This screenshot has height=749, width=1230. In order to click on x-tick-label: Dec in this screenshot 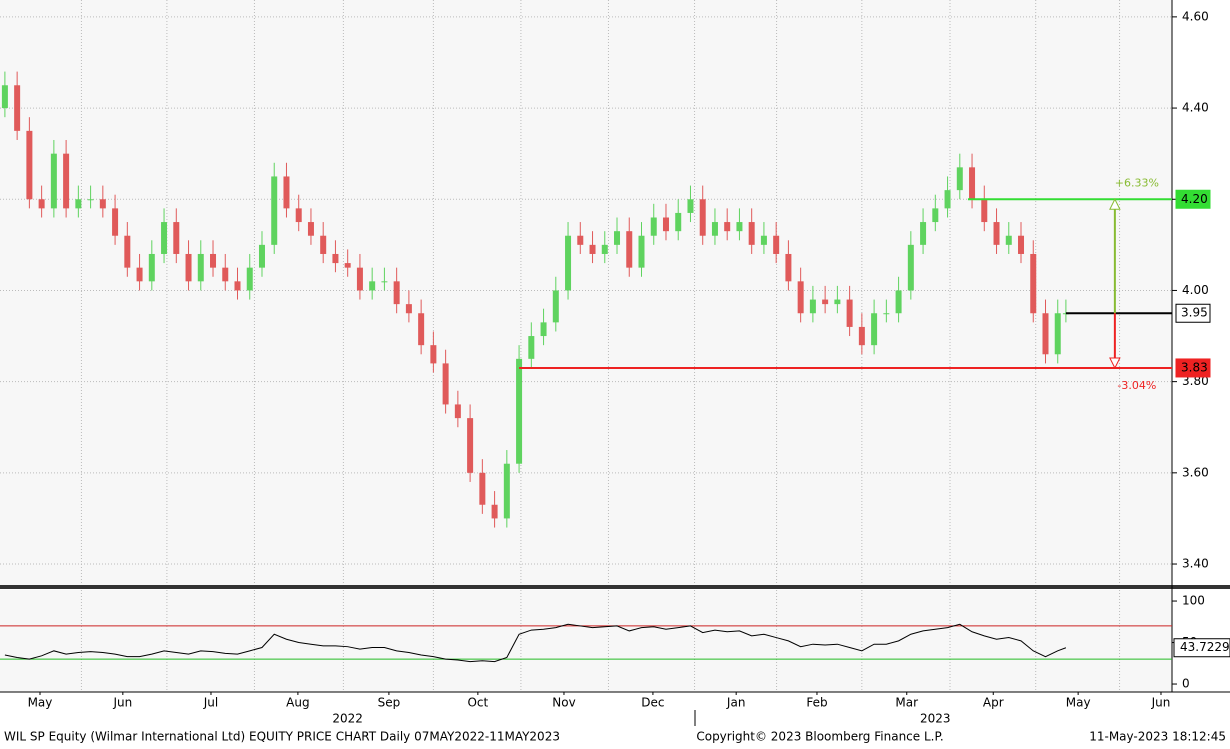, I will do `click(652, 703)`.